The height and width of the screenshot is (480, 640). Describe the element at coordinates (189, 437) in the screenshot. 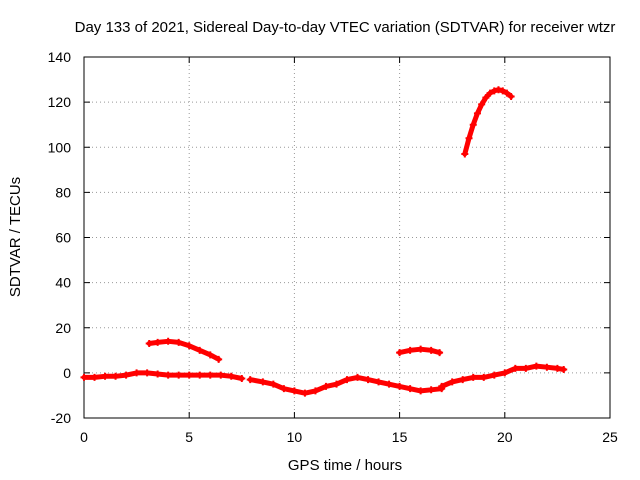

I see `x-tick-label: 5` at that location.